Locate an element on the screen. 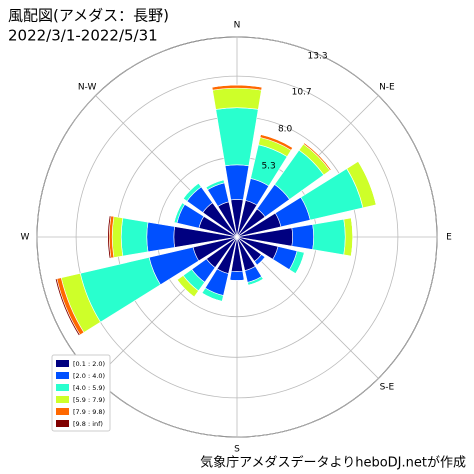  legend-label: [9.8 : inf) is located at coordinates (88, 424).